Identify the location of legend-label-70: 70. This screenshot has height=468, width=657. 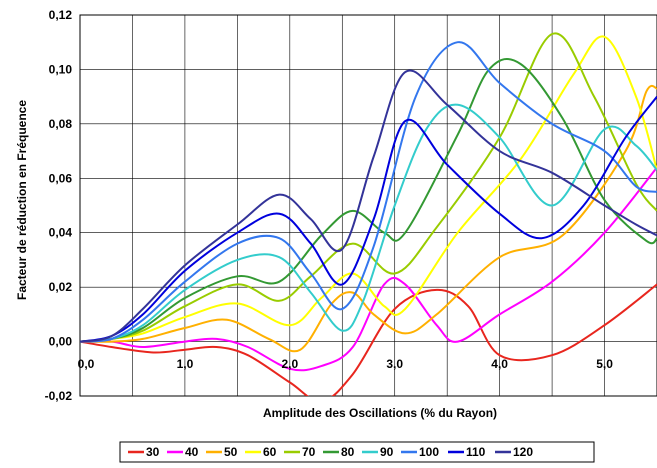
(309, 452).